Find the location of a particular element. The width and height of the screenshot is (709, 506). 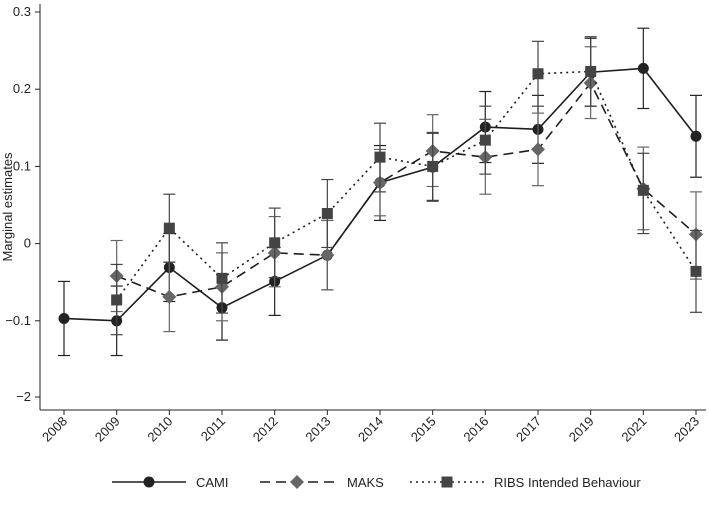

legend-label: RIBS Intended Behaviour is located at coordinates (567, 482).